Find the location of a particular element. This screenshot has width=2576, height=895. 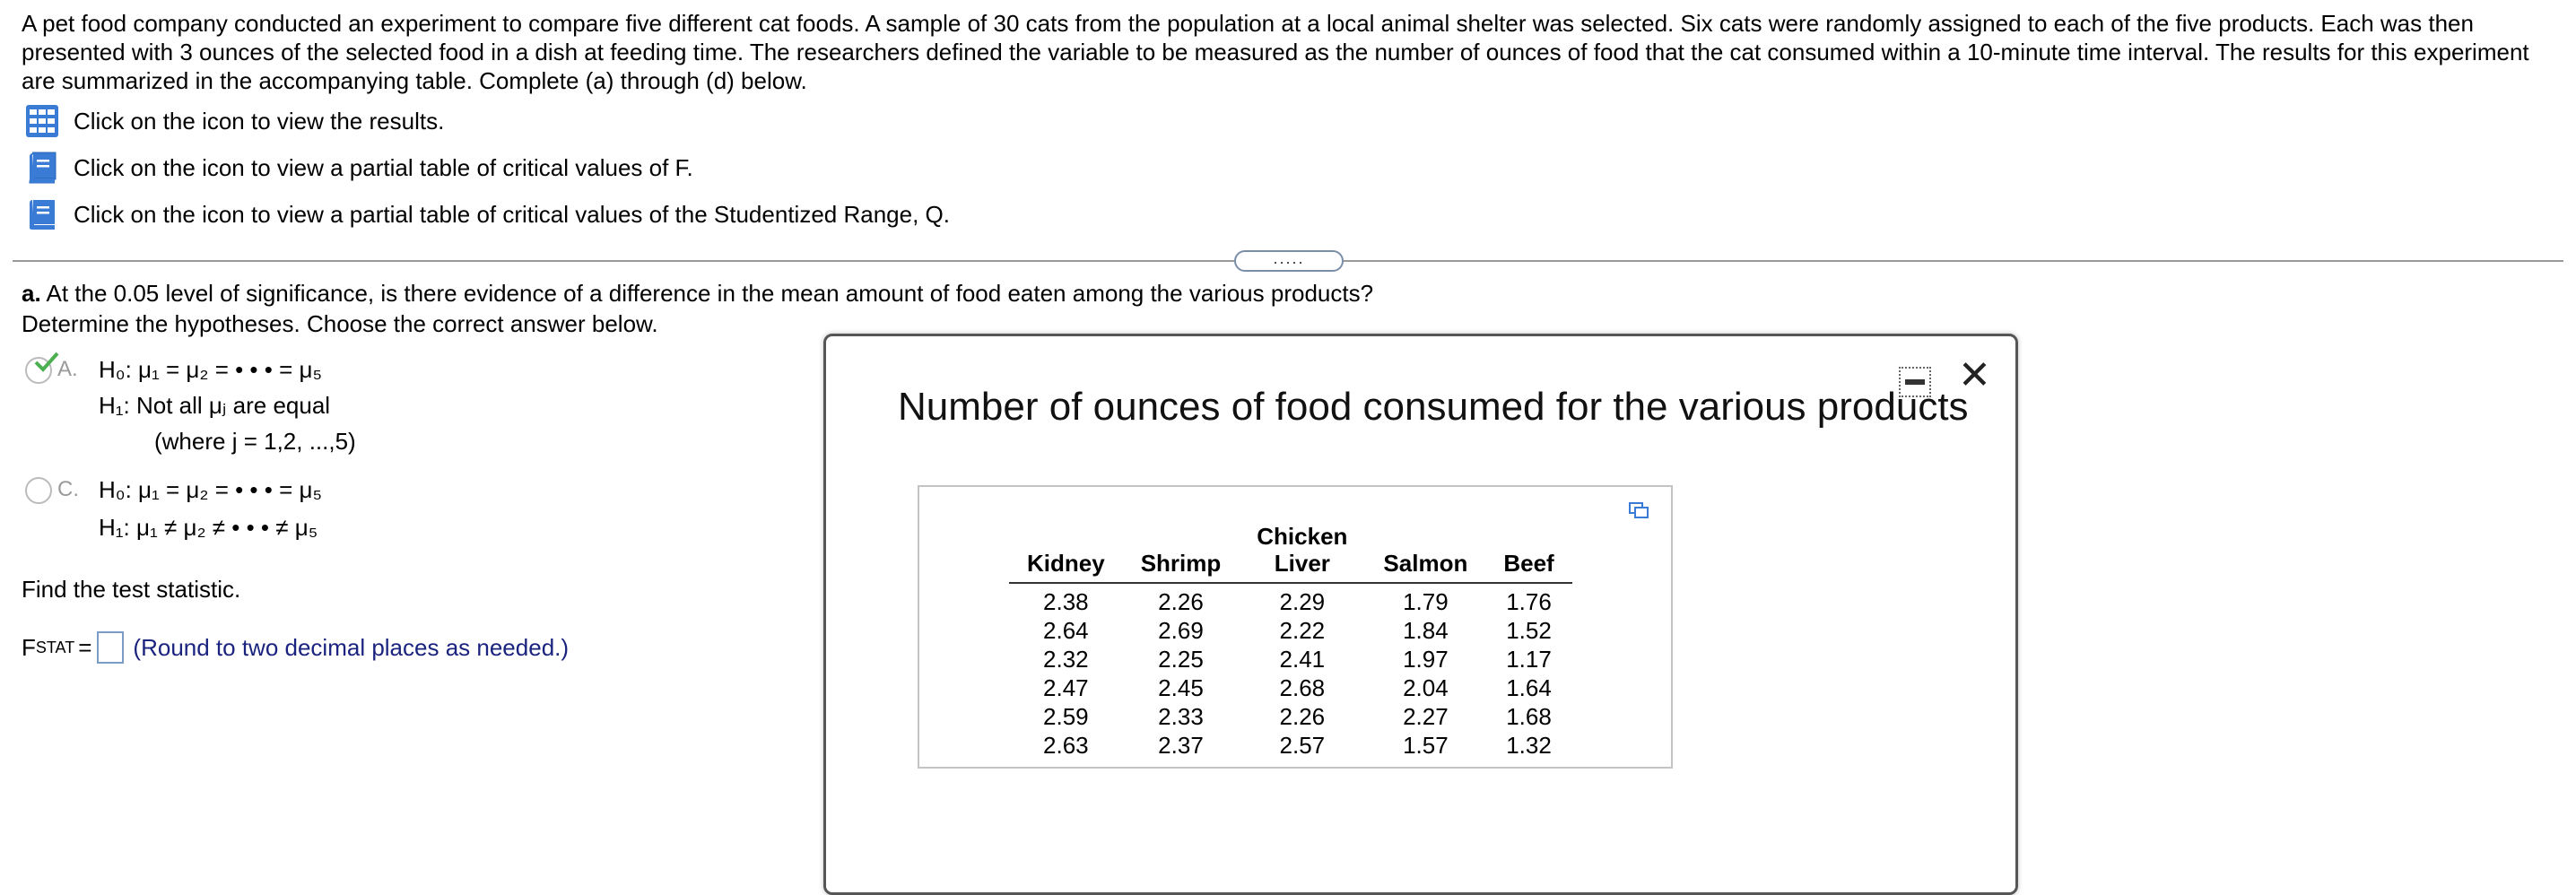

table-header-row: Kidney Shrimp Chicken Liver Salmon Beef is located at coordinates (1290, 553).